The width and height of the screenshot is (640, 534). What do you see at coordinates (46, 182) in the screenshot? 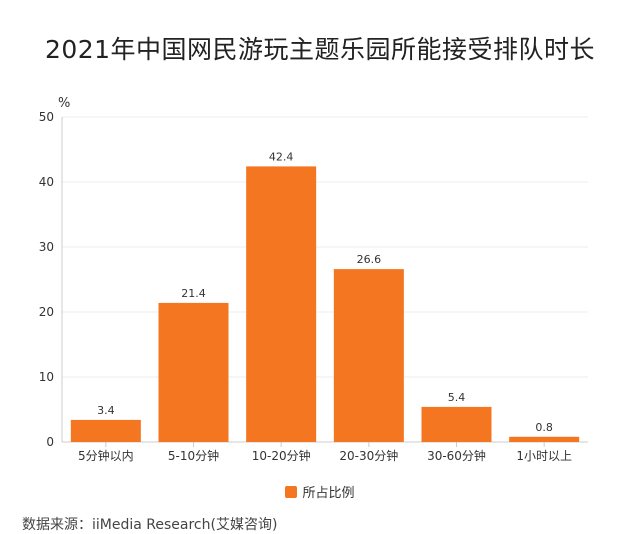
I see `y-tick-label: 40` at bounding box center [46, 182].